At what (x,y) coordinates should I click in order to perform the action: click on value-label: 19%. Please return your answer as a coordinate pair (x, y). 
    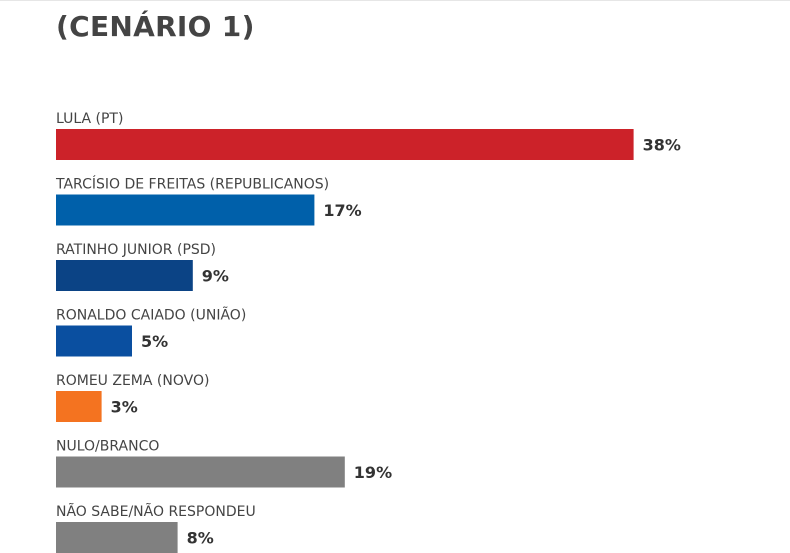
    Looking at the image, I should click on (373, 472).